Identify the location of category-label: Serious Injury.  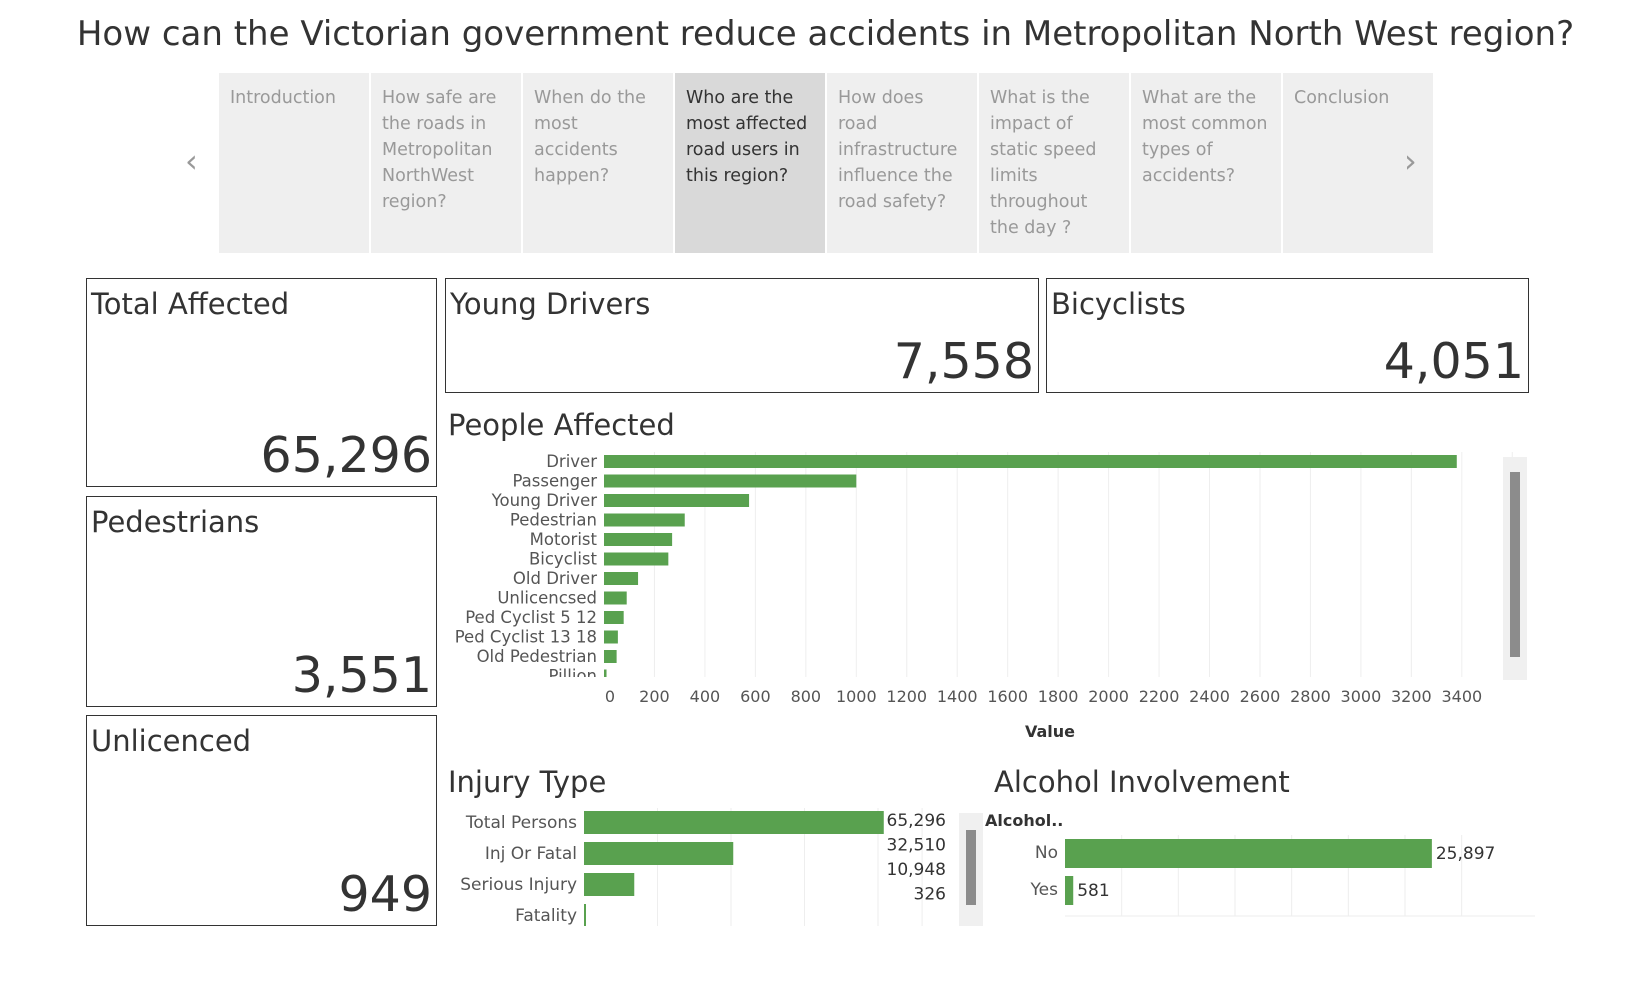
(518, 885).